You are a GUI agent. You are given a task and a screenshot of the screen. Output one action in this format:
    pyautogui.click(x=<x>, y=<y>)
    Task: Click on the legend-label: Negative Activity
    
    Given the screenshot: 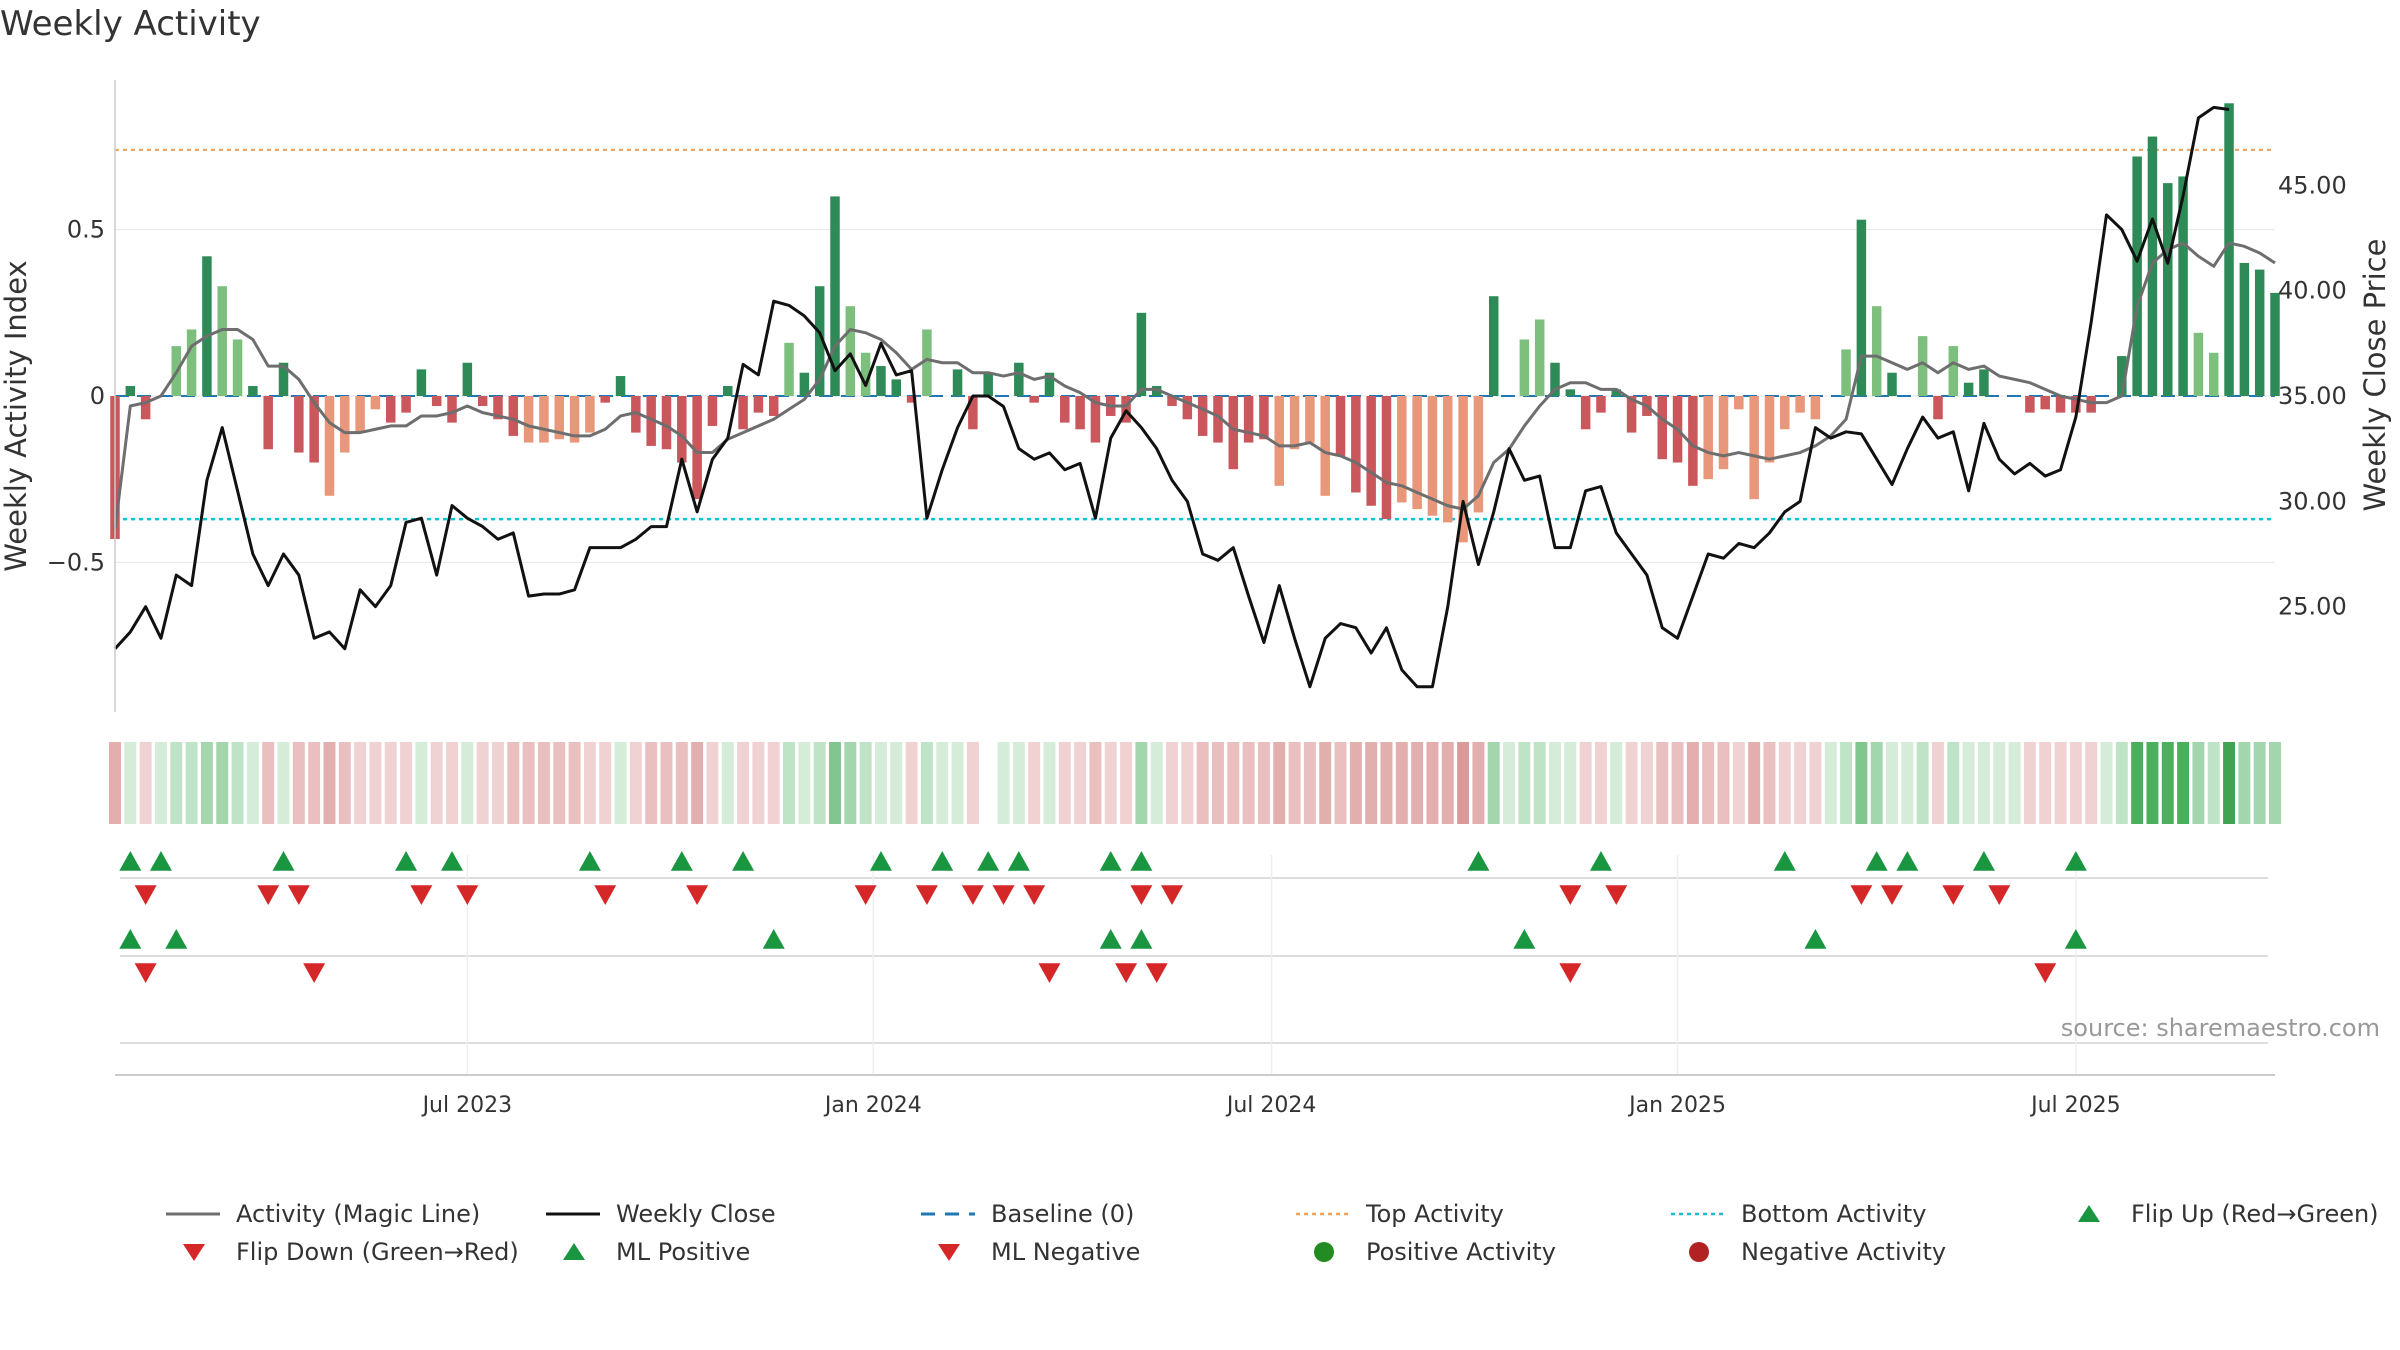 What is the action you would take?
    pyautogui.click(x=1844, y=1252)
    